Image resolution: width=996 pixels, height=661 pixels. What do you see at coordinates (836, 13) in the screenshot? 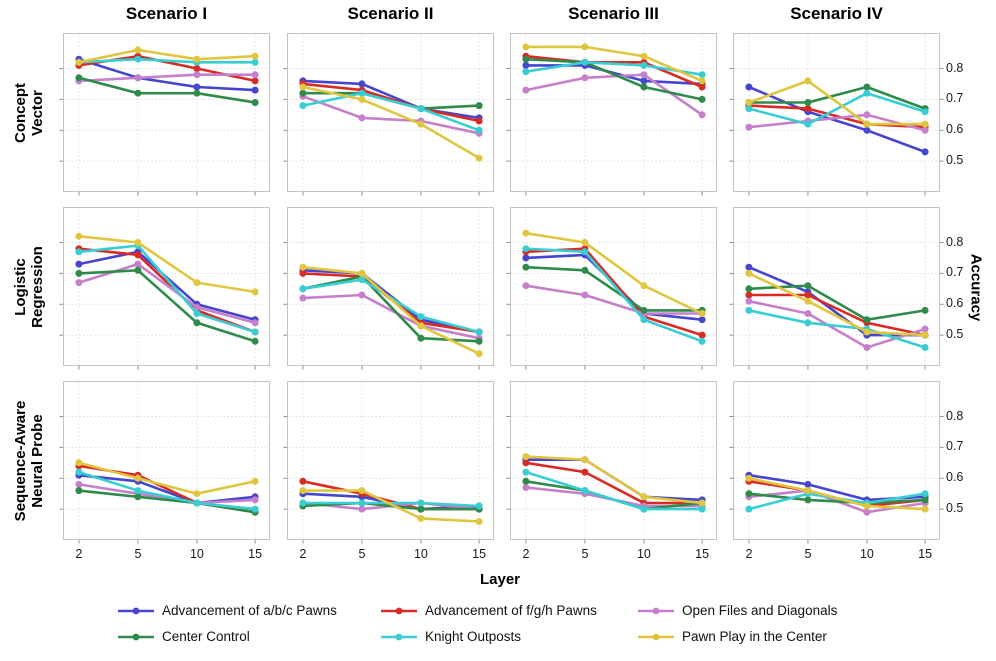
I see `column-title-scenario-iv: Scenario IV` at bounding box center [836, 13].